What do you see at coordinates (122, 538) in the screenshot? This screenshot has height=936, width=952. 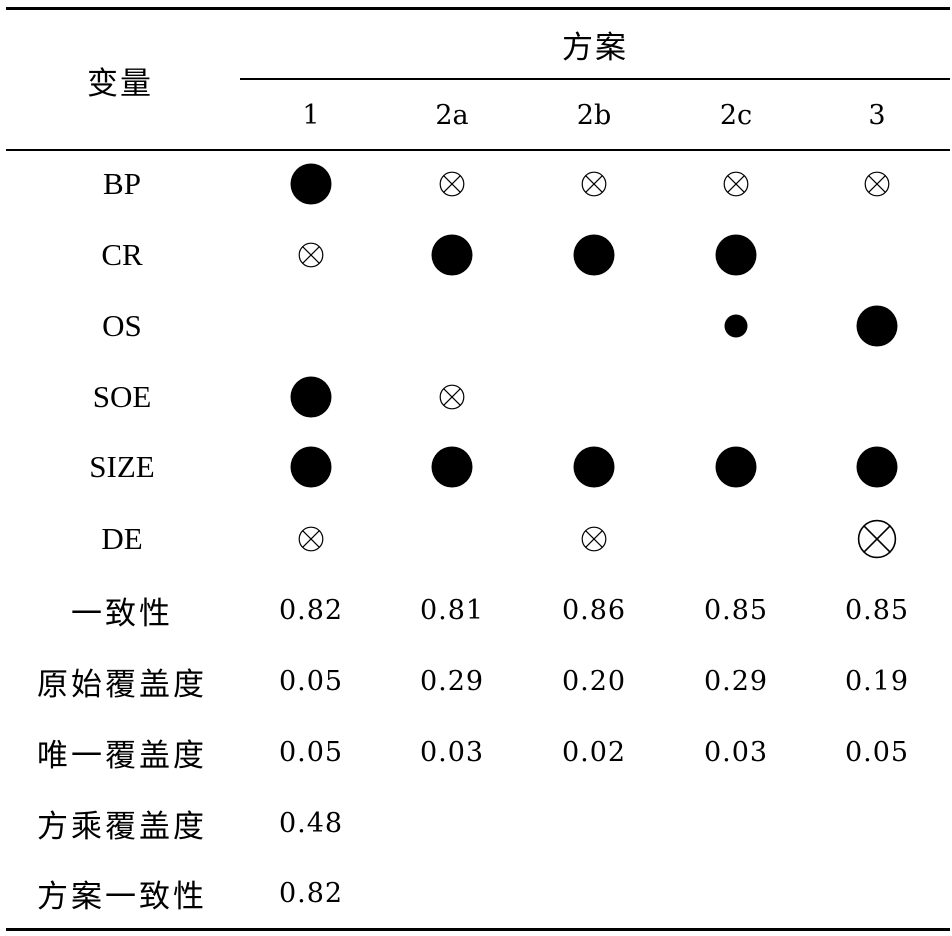 I see `row-label-de: DE` at bounding box center [122, 538].